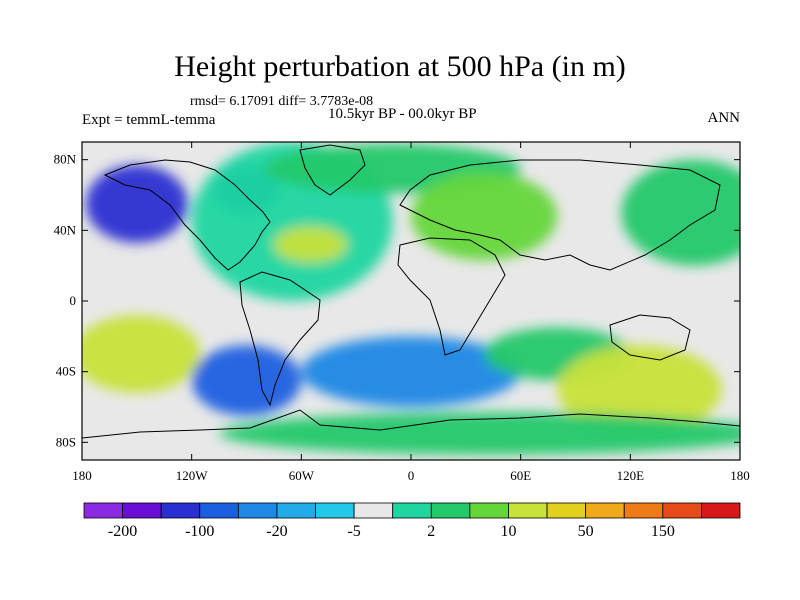  What do you see at coordinates (451, 296) in the screenshot?
I see `coastline-africa` at bounding box center [451, 296].